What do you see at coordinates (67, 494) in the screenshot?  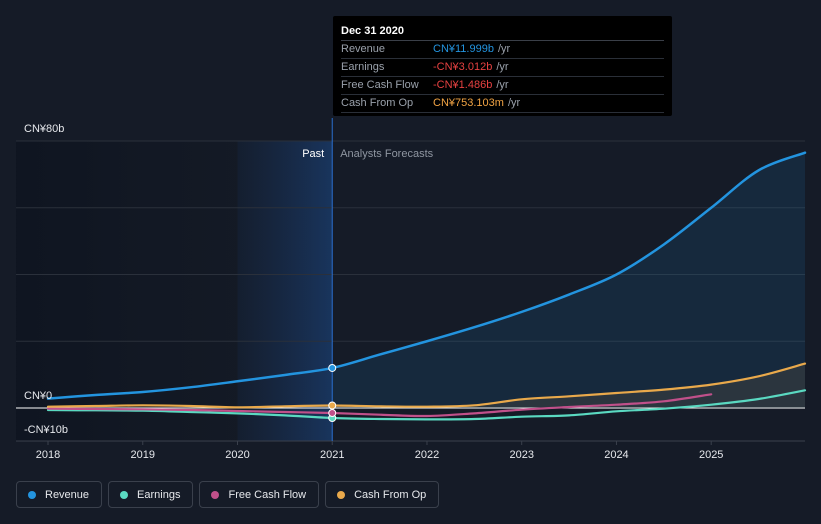 I see `legend-label: Revenue` at bounding box center [67, 494].